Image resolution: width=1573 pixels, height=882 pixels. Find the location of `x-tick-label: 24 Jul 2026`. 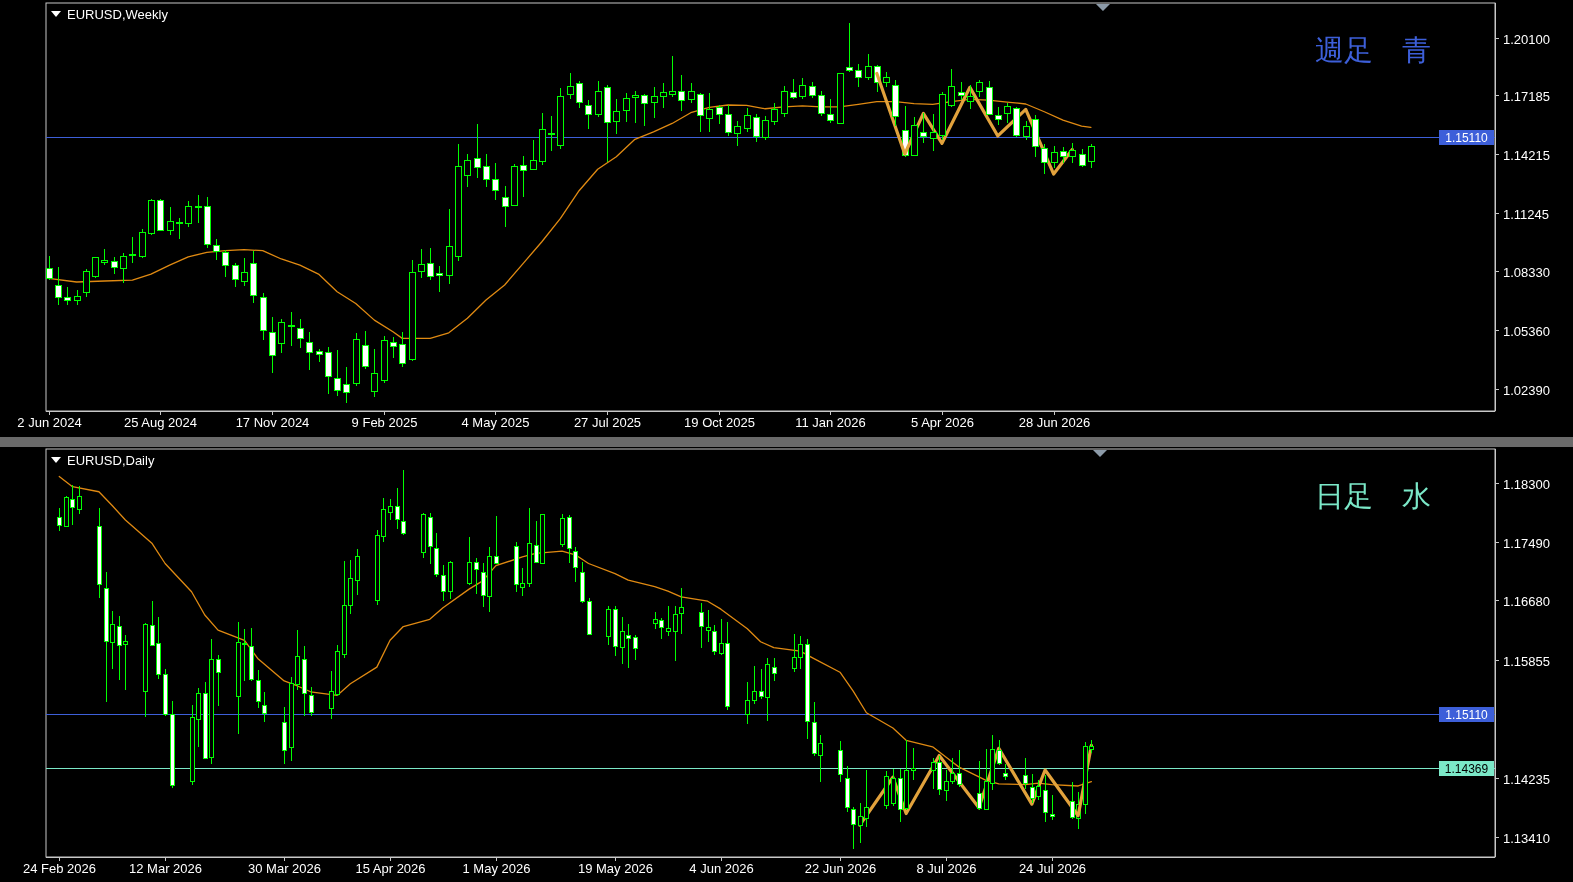

x-tick-label: 24 Jul 2026 is located at coordinates (1052, 868).